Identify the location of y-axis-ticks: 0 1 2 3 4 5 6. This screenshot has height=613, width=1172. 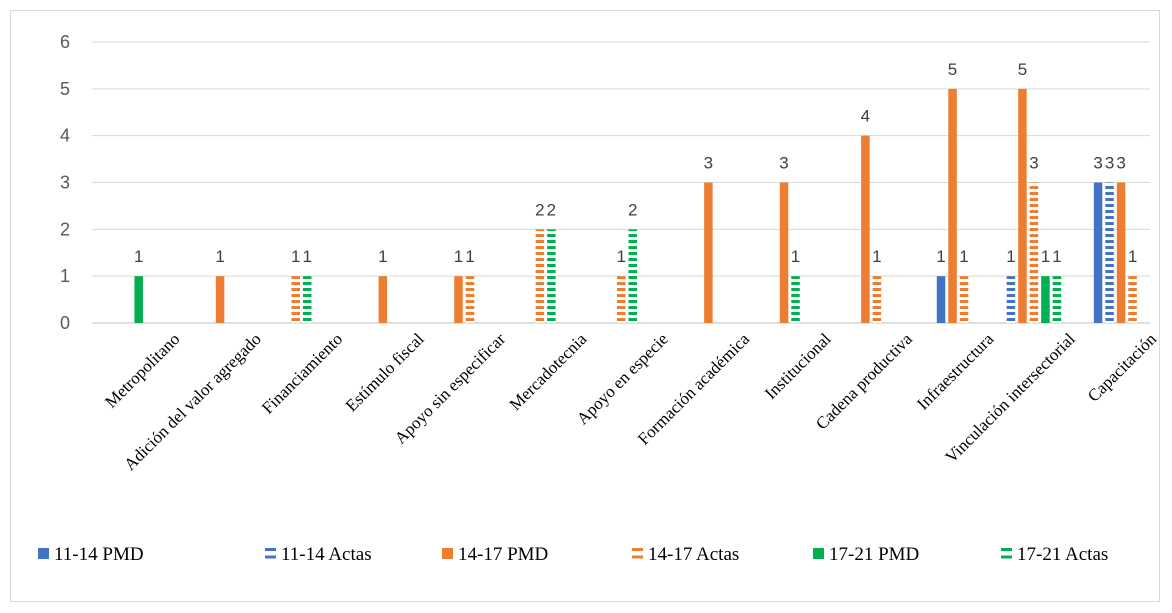
(65, 182).